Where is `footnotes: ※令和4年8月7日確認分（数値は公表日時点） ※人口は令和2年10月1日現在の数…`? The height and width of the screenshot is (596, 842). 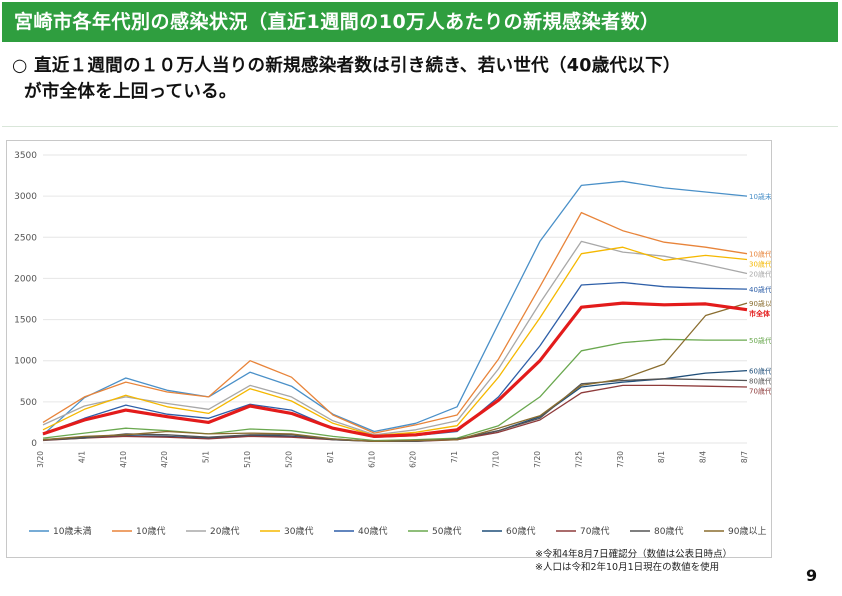
footnotes: ※令和4年8月7日確認分（数値は公表日時点） ※人口は令和2年10月1日現在の数… is located at coordinates (633, 561).